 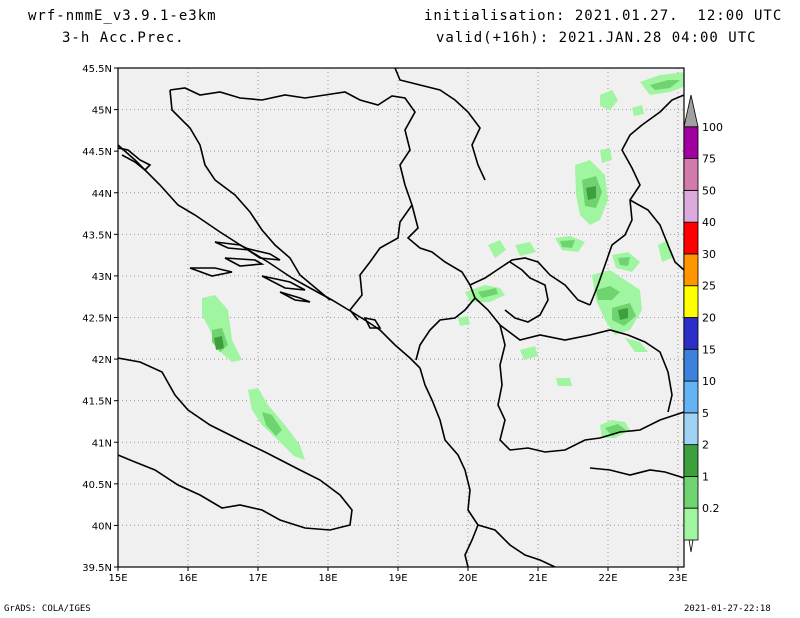 What do you see at coordinates (709, 222) in the screenshot?
I see `colorbar-label: 40` at bounding box center [709, 222].